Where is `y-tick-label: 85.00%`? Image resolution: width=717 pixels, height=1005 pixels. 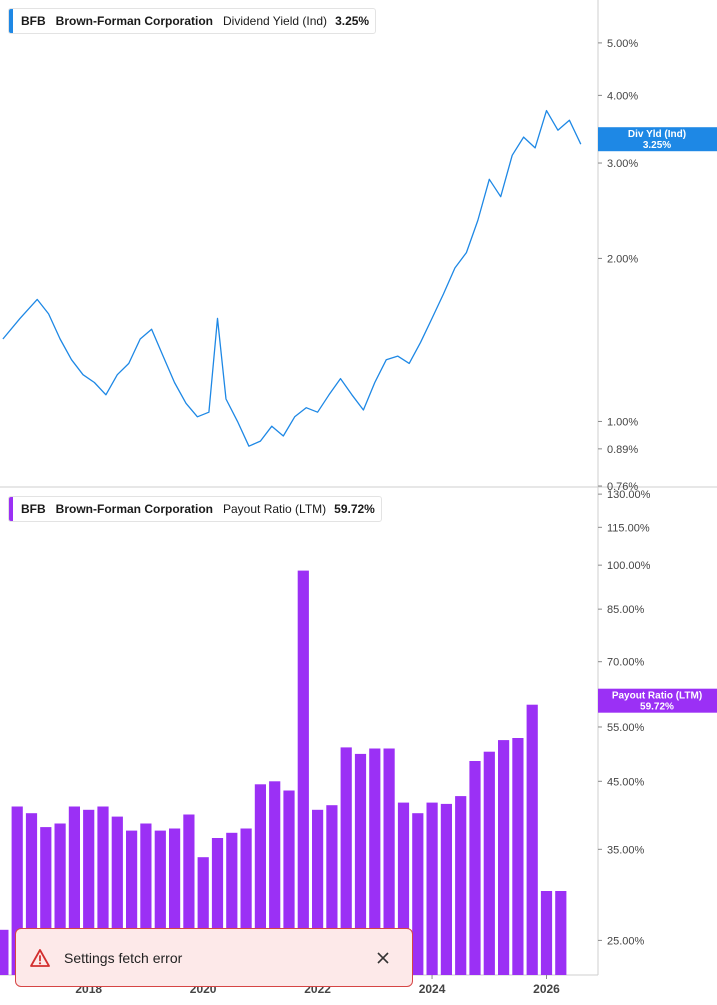
y-tick-label: 85.00% is located at coordinates (626, 610).